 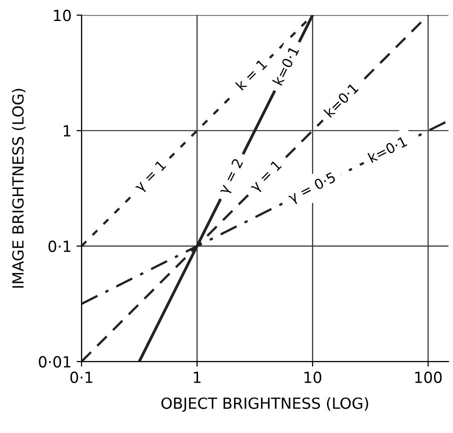 I want to click on y-tick-label: 10, so click(x=62, y=16).